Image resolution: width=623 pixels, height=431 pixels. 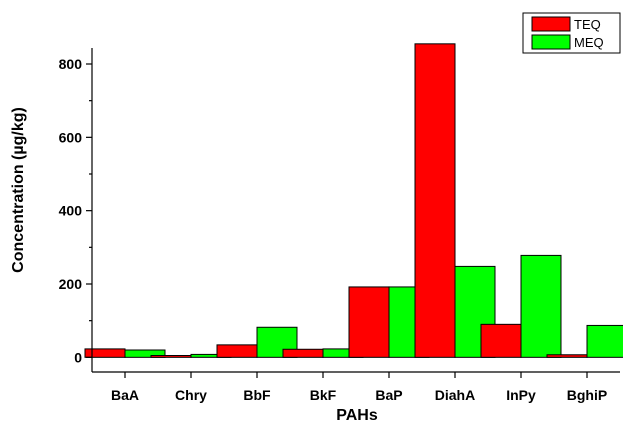 What do you see at coordinates (125, 395) in the screenshot?
I see `x-tick-label-baa: BaA` at bounding box center [125, 395].